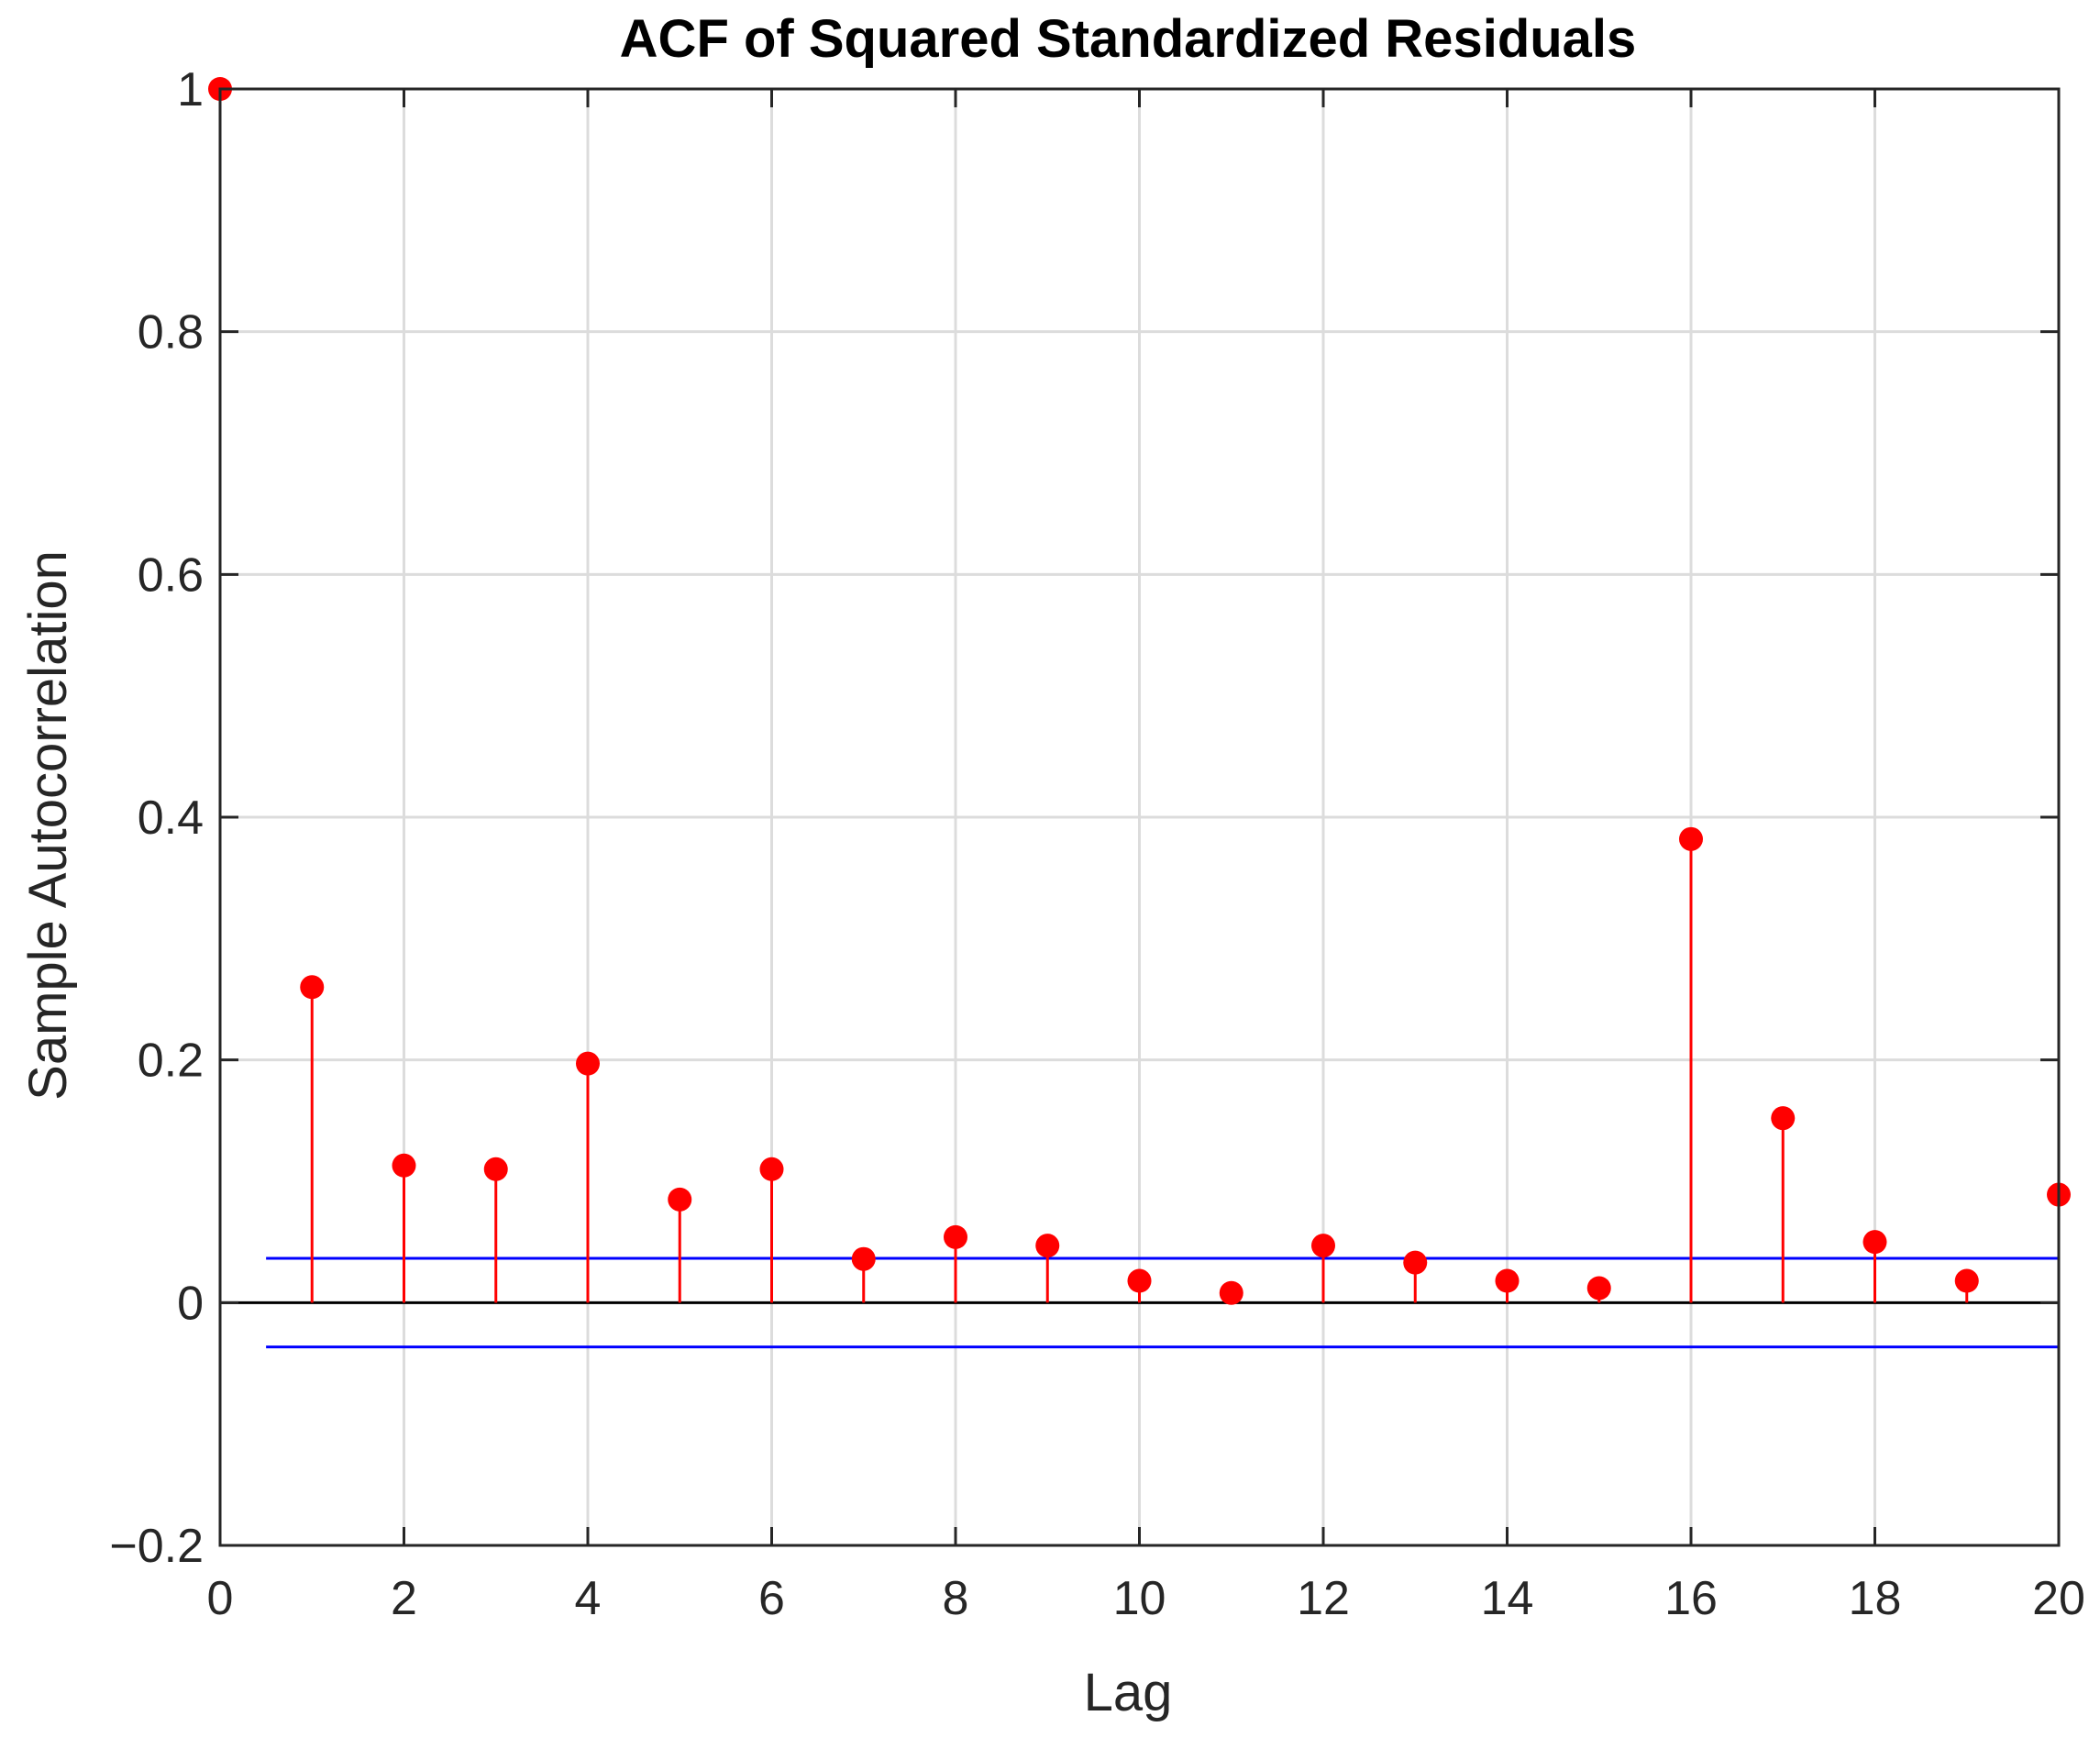 The image size is (2100, 1749). Describe the element at coordinates (171, 333) in the screenshot. I see `y-tick-label: 0.8` at that location.